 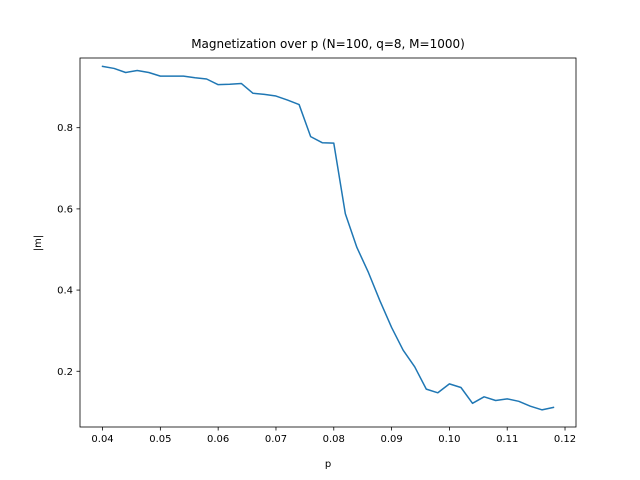 What do you see at coordinates (68, 250) in the screenshot?
I see `y-axis: 0.2 0.4 0.6 0.8` at bounding box center [68, 250].